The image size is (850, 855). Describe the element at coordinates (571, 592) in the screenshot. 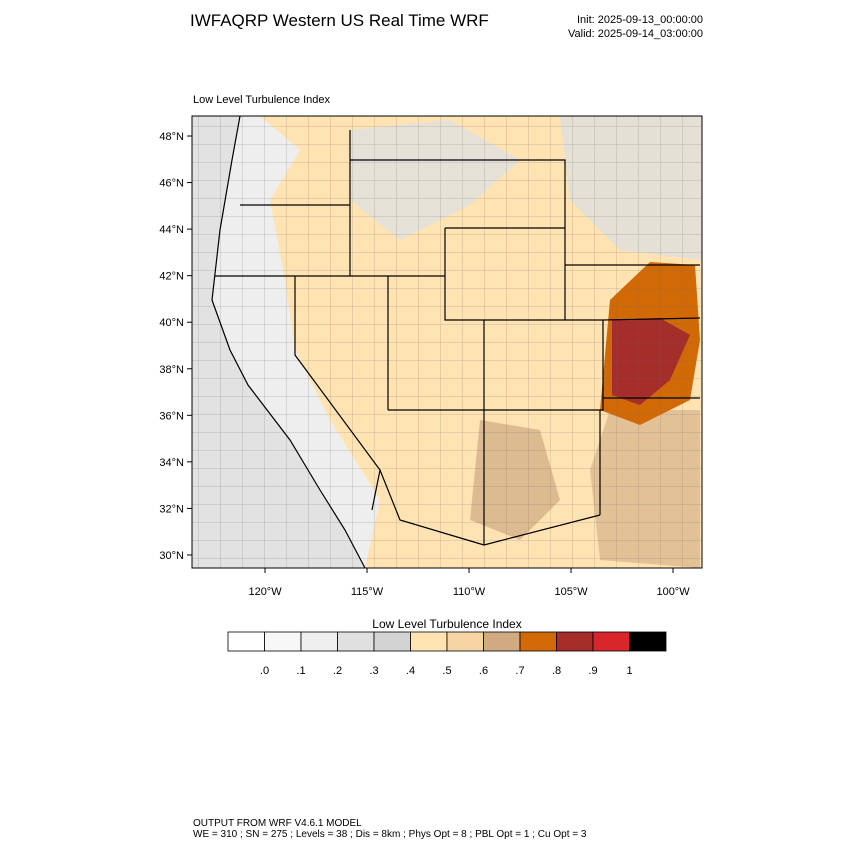

I see `lon-label: 105°W` at that location.